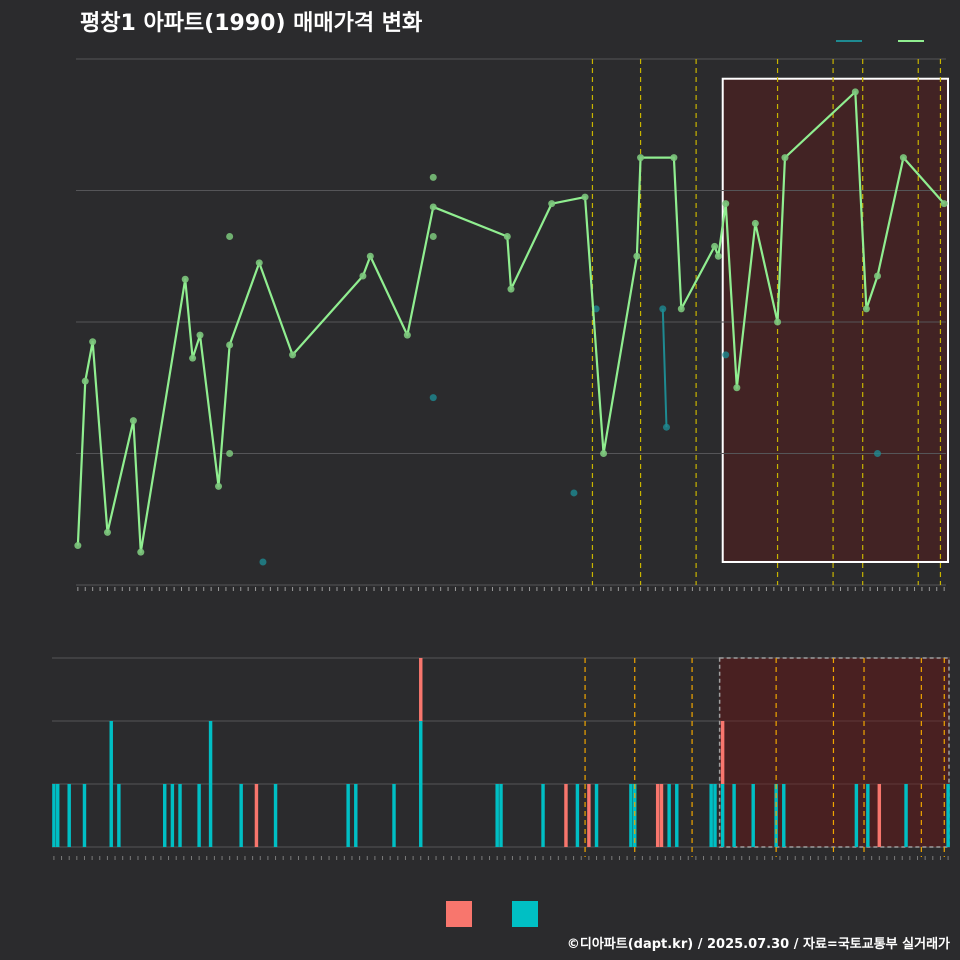 The height and width of the screenshot is (960, 960). What do you see at coordinates (664, 368) in the screenshot?
I see `series-60-line` at bounding box center [664, 368].